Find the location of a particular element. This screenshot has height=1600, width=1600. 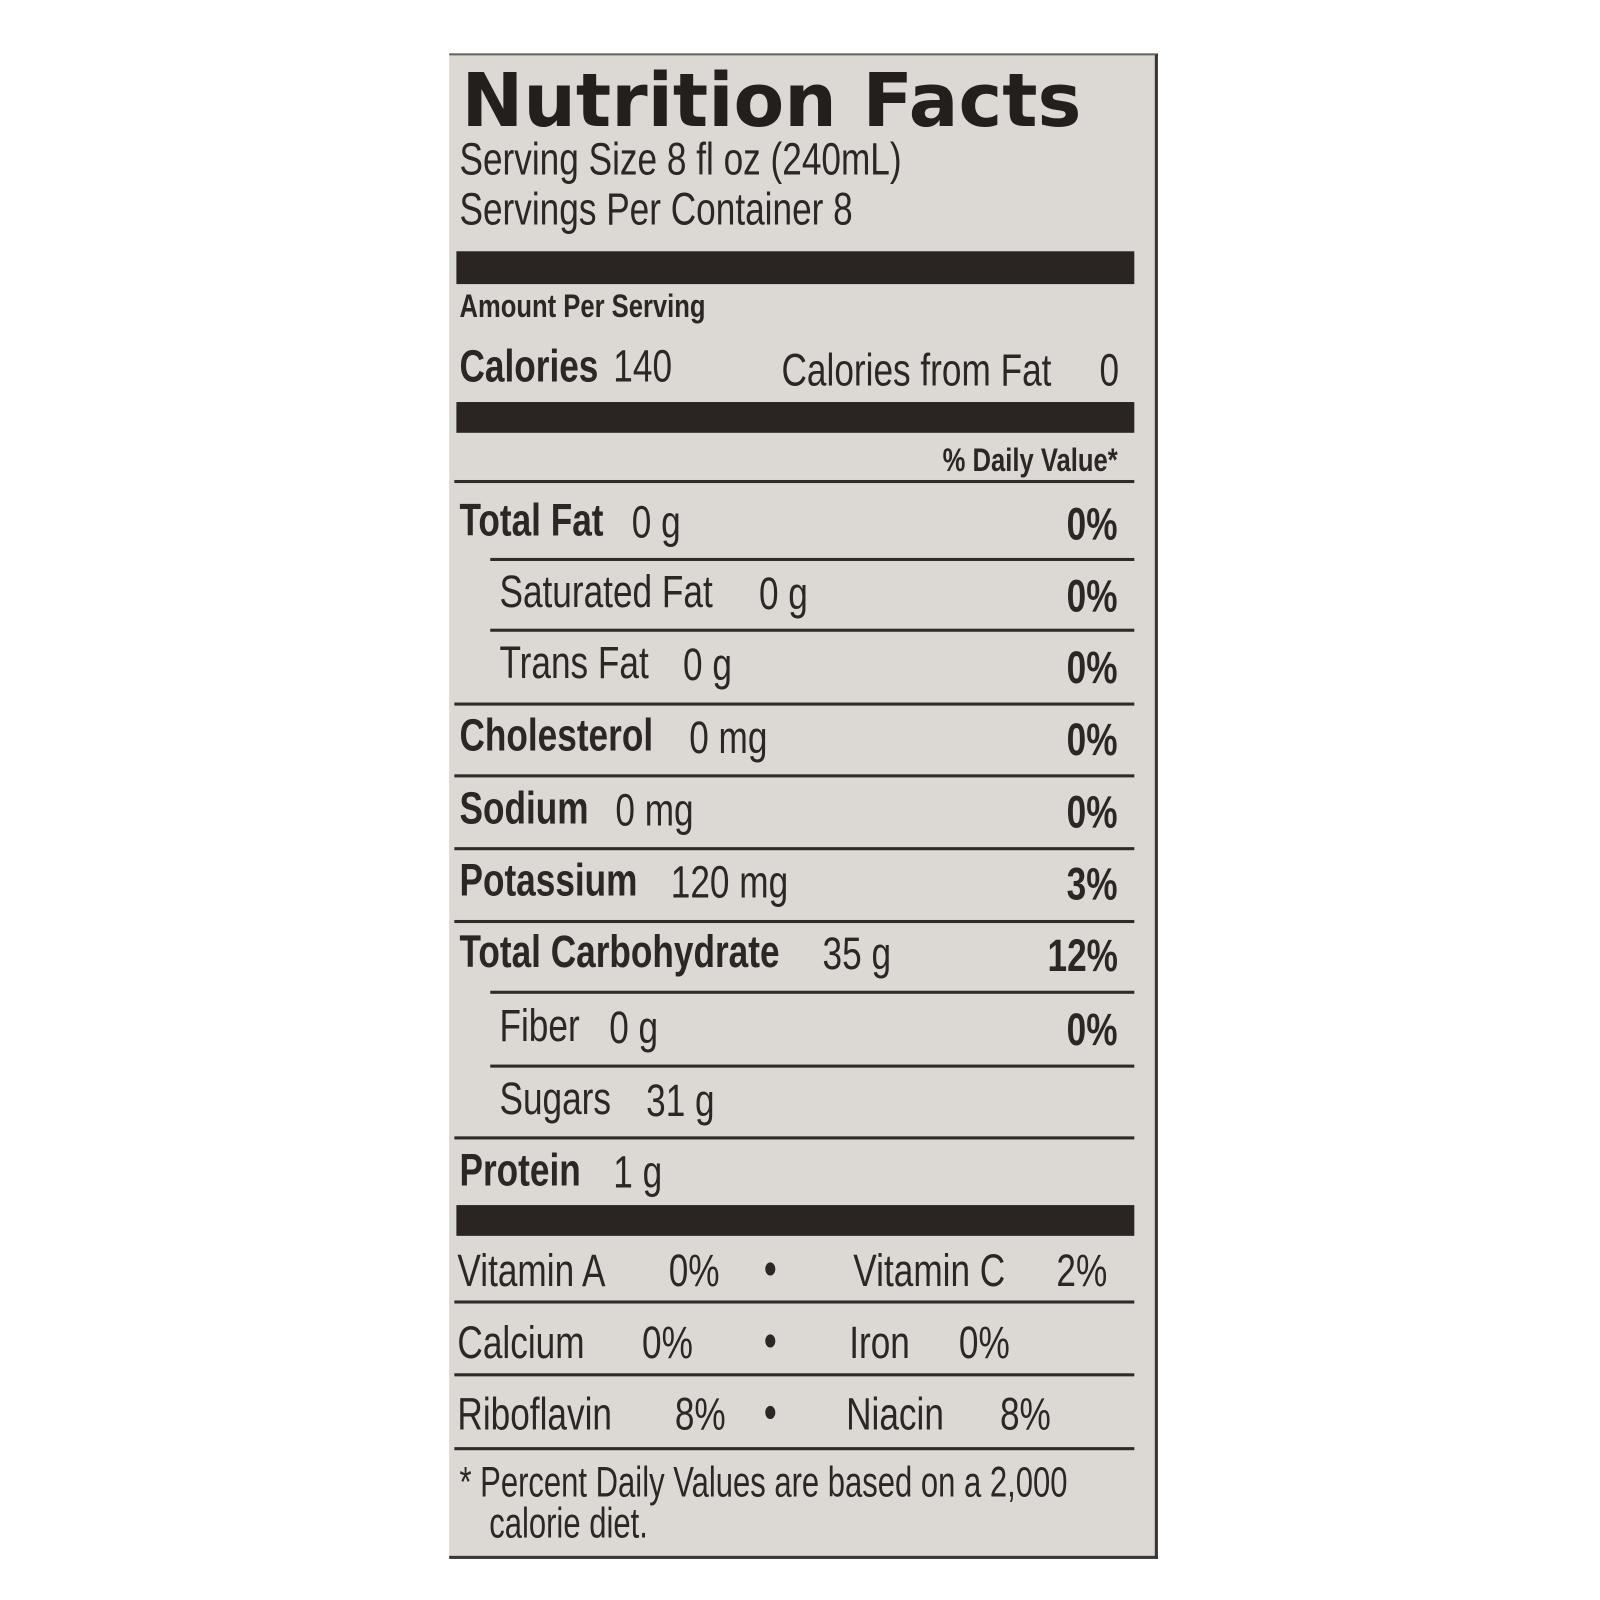

nutrient-name: Saturated Fat is located at coordinates (606, 592).